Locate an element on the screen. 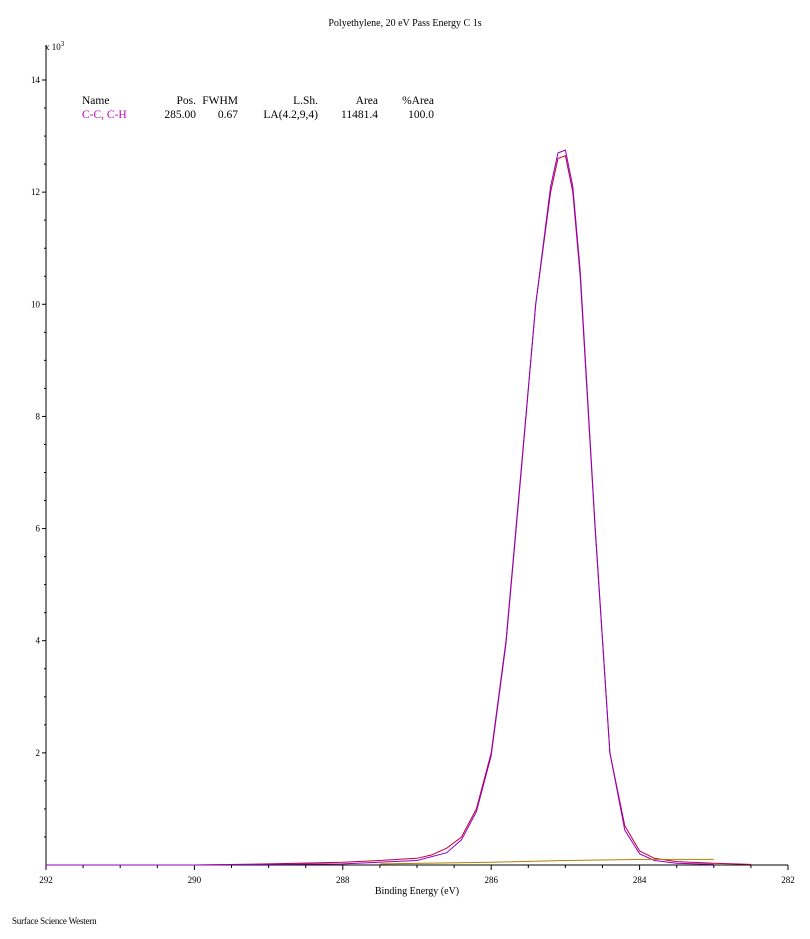 Image resolution: width=810 pixels, height=939 pixels. header-percent-area: %Area is located at coordinates (418, 101).